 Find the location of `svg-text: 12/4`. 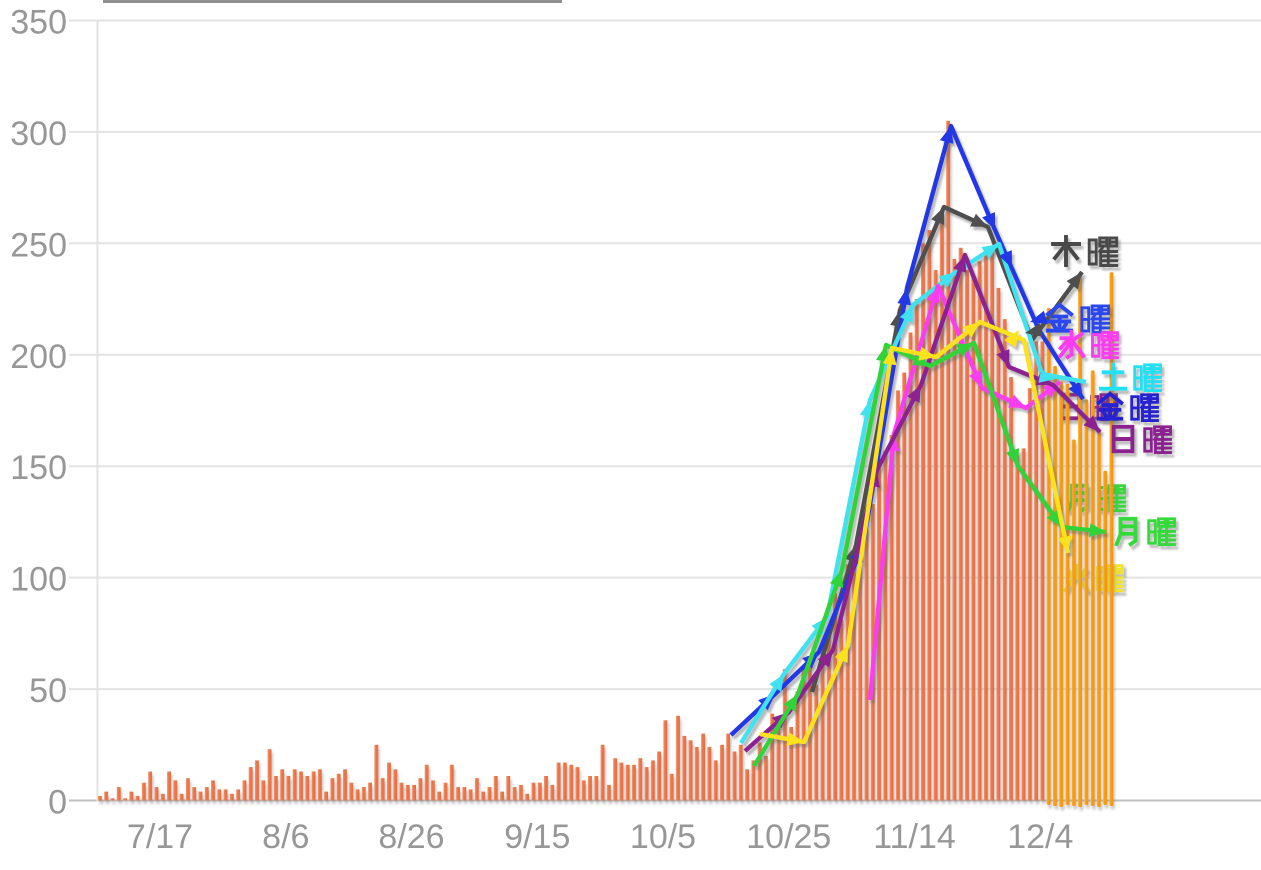

svg-text: 12/4 is located at coordinates (1040, 837).